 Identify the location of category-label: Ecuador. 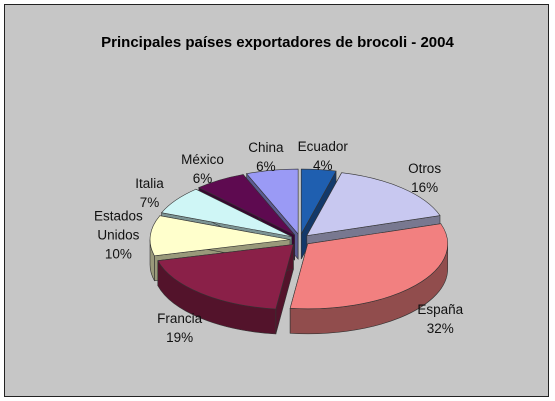
(322, 147).